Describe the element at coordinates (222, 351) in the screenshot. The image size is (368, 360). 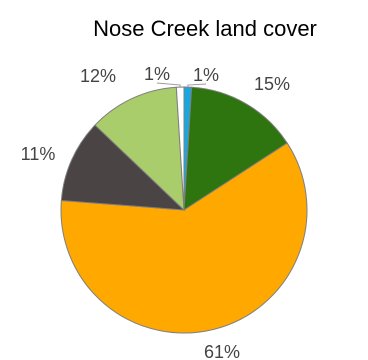
I see `slice-label: 61%` at that location.